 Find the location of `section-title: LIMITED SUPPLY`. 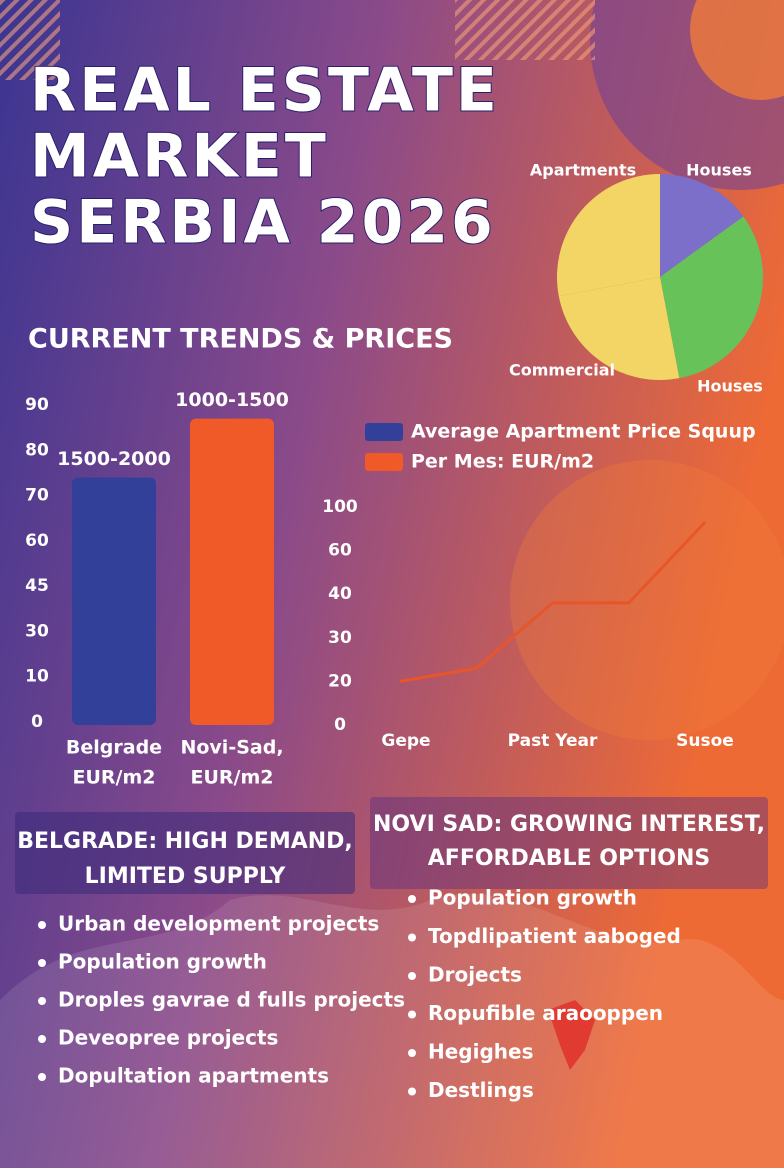

section-title: LIMITED SUPPLY is located at coordinates (186, 876).